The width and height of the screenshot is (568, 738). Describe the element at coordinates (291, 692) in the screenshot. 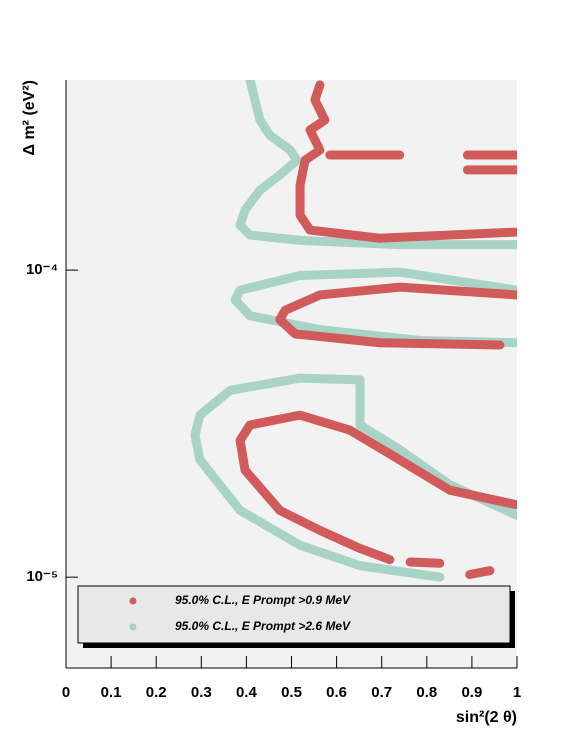

I see `x-tick-label: 0.5` at that location.